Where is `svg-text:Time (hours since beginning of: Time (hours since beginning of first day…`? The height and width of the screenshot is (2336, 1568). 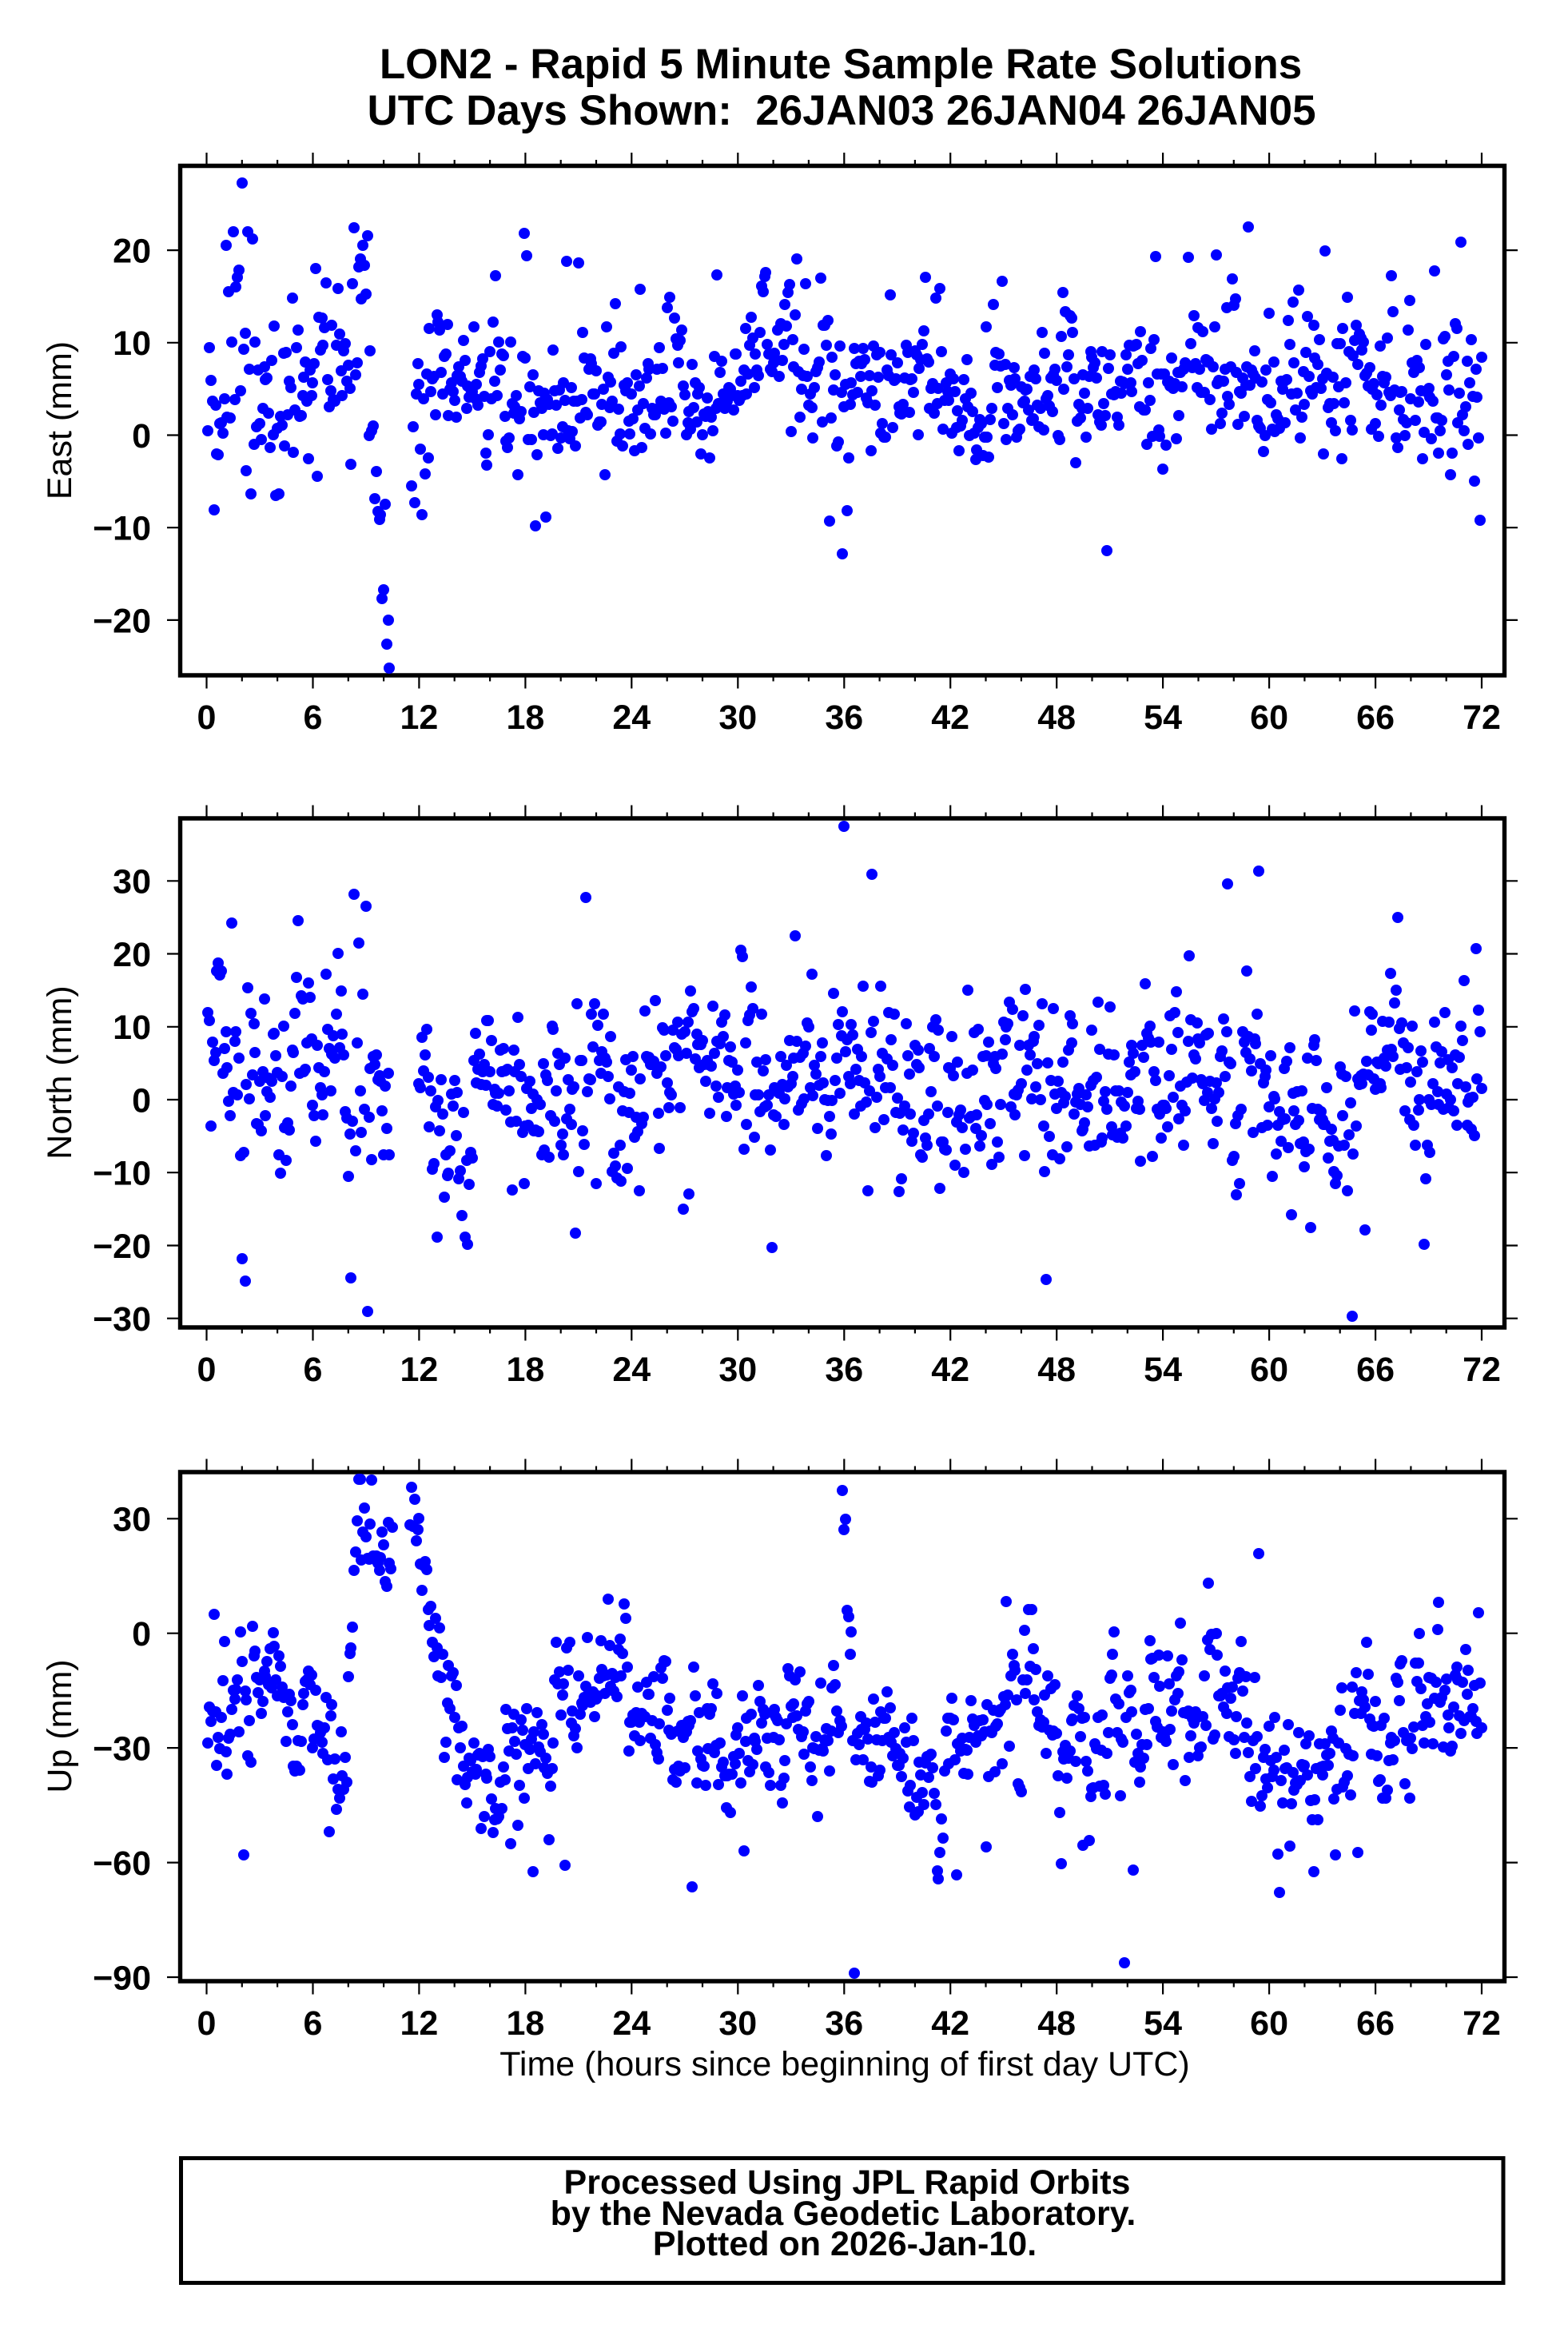 svg-text:Time (hours since beginning of: Time (hours since beginning of first day… is located at coordinates (845, 2064).